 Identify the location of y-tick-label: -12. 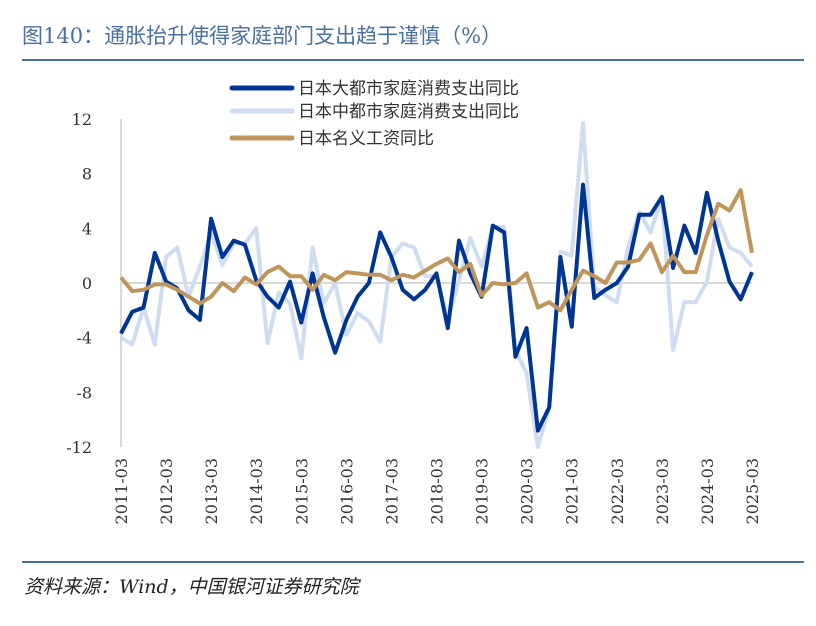
(79, 447).